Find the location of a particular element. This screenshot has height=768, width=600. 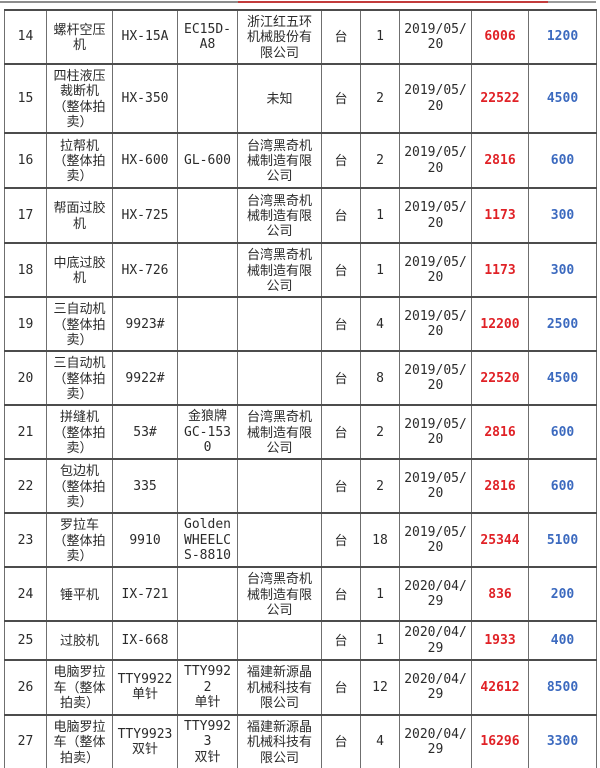

cell-price_red: 1933 is located at coordinates (500, 640).